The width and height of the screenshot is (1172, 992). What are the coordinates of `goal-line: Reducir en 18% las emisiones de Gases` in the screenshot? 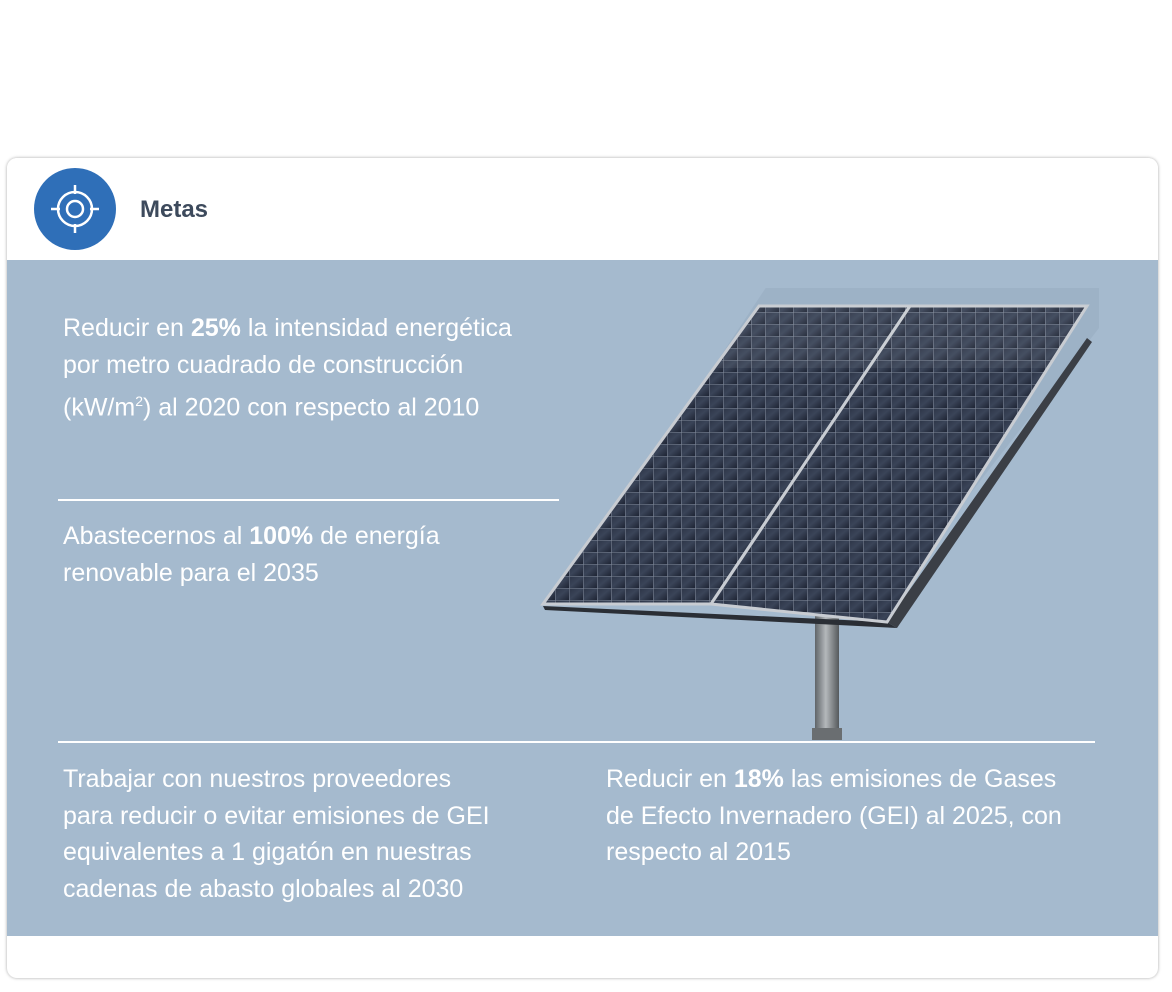 It's located at (831, 779).